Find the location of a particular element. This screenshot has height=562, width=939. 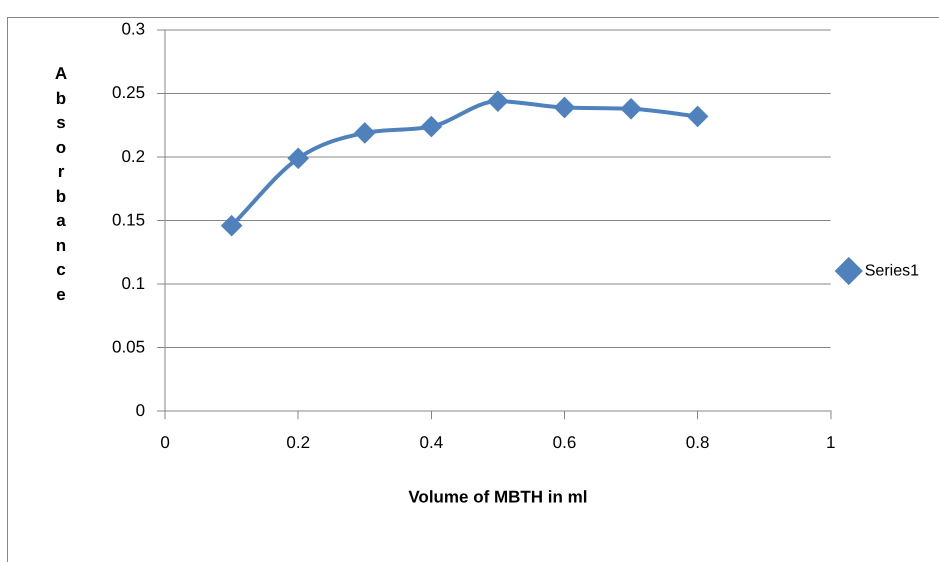

y-tick-label: 0 is located at coordinates (141, 410).